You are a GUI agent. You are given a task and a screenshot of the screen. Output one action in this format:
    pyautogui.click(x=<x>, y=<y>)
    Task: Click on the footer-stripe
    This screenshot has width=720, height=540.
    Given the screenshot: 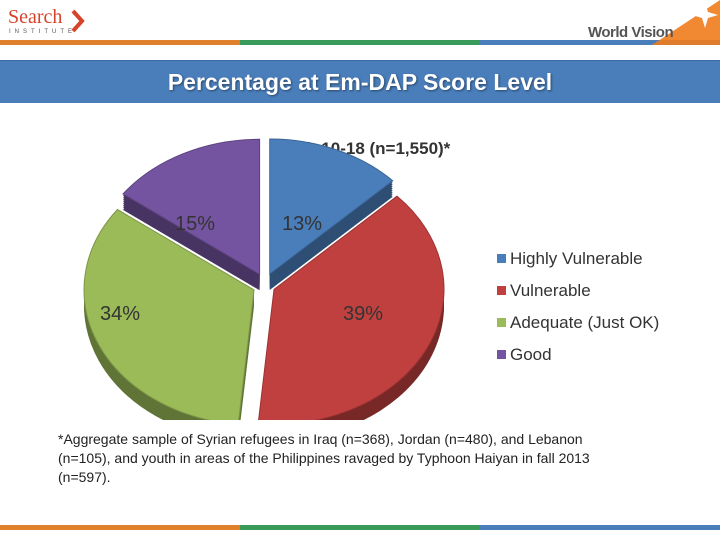 What is the action you would take?
    pyautogui.click(x=360, y=527)
    